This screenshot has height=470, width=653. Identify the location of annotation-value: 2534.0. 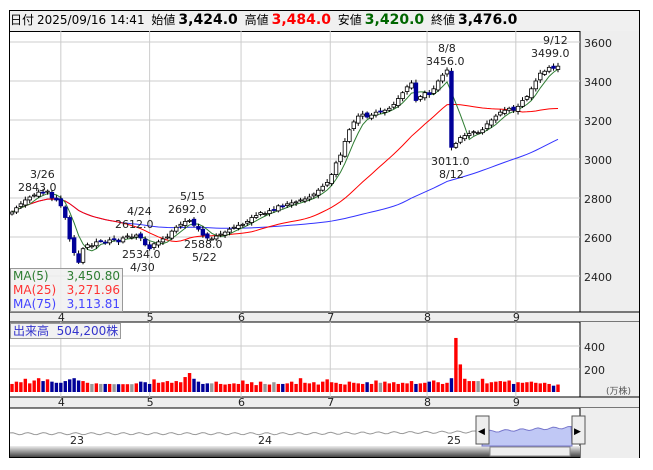
(141, 254).